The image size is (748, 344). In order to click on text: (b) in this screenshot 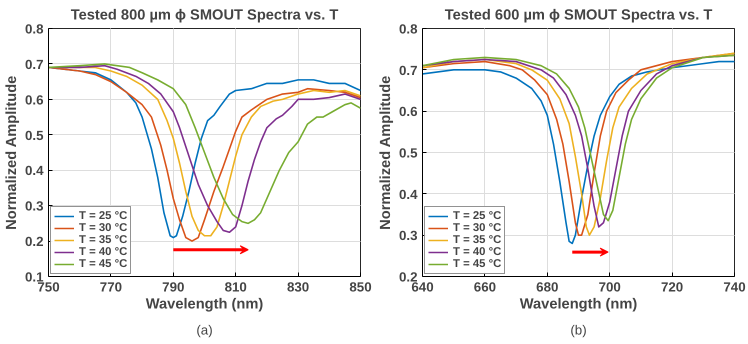, I will do `click(578, 330)`.